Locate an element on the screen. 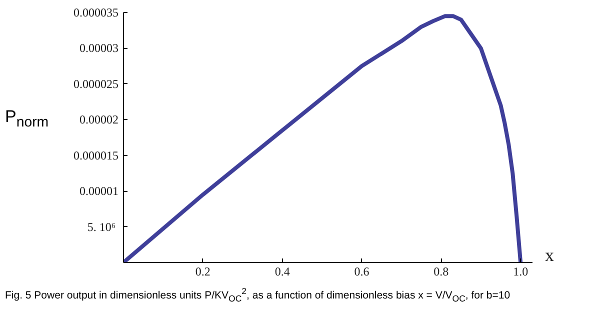  y-tick-label: 5. 10⁶ is located at coordinates (101, 227).